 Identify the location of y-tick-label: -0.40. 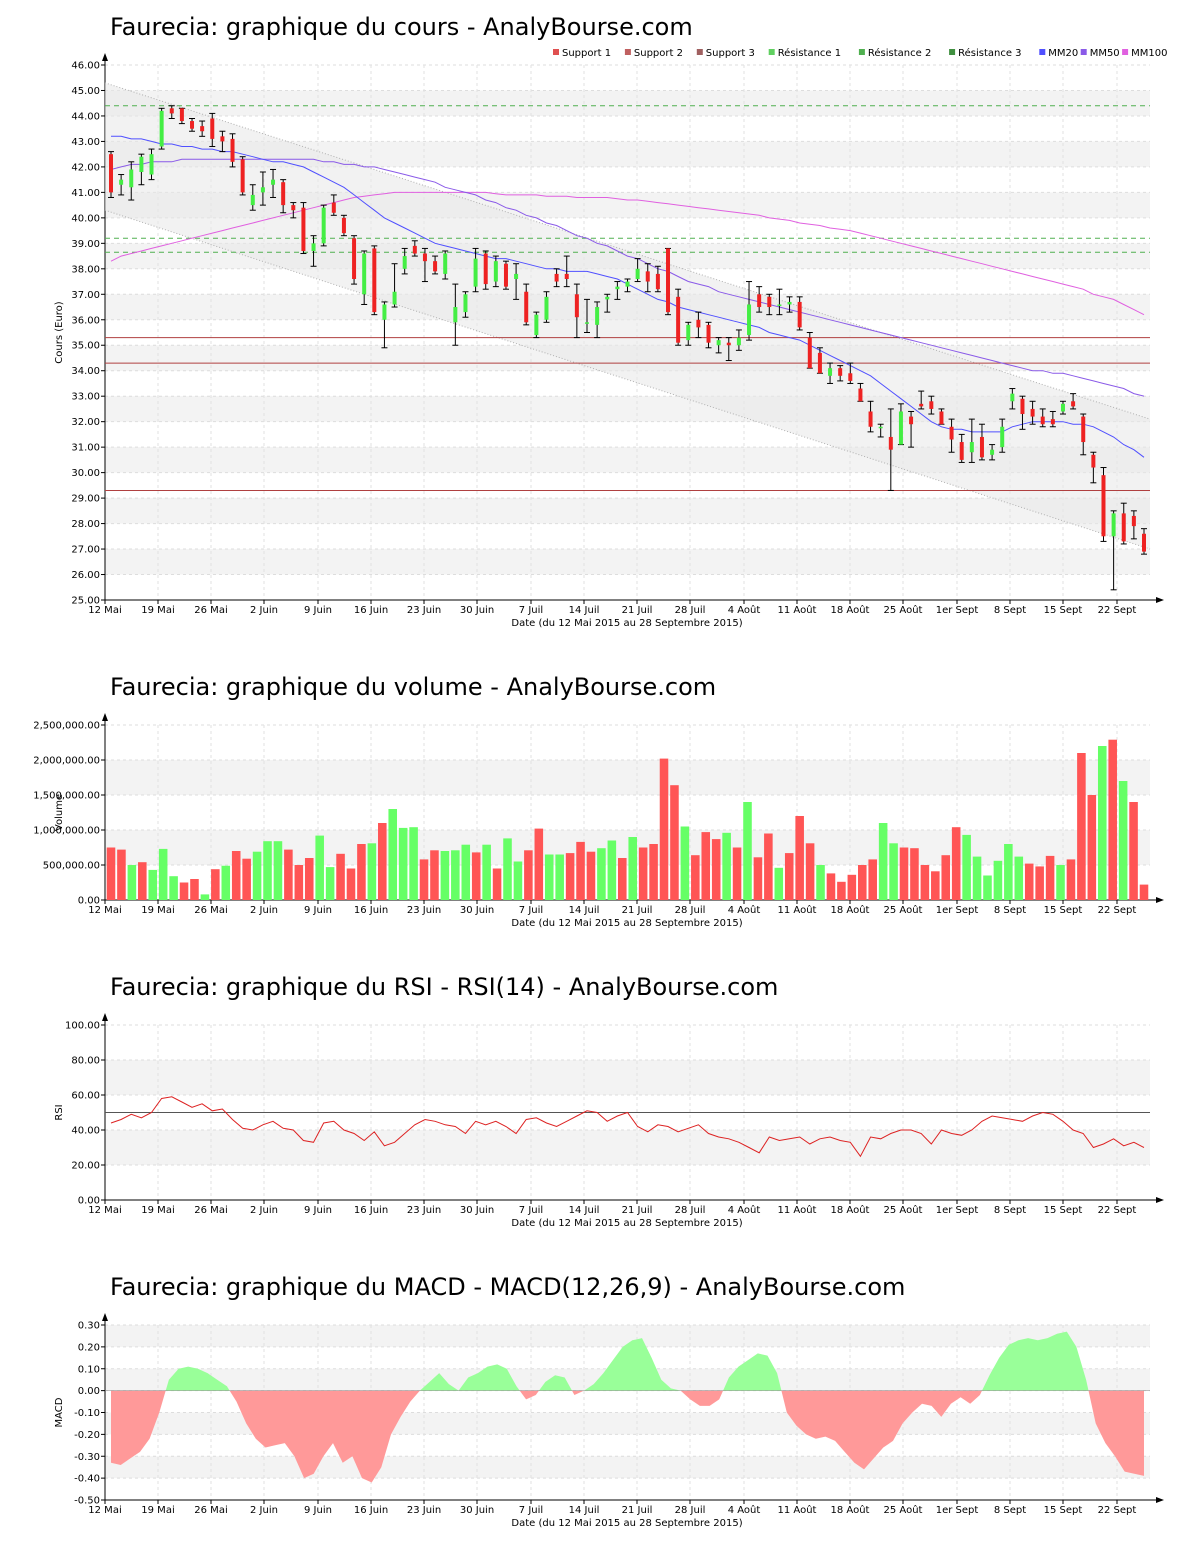
(87, 1479).